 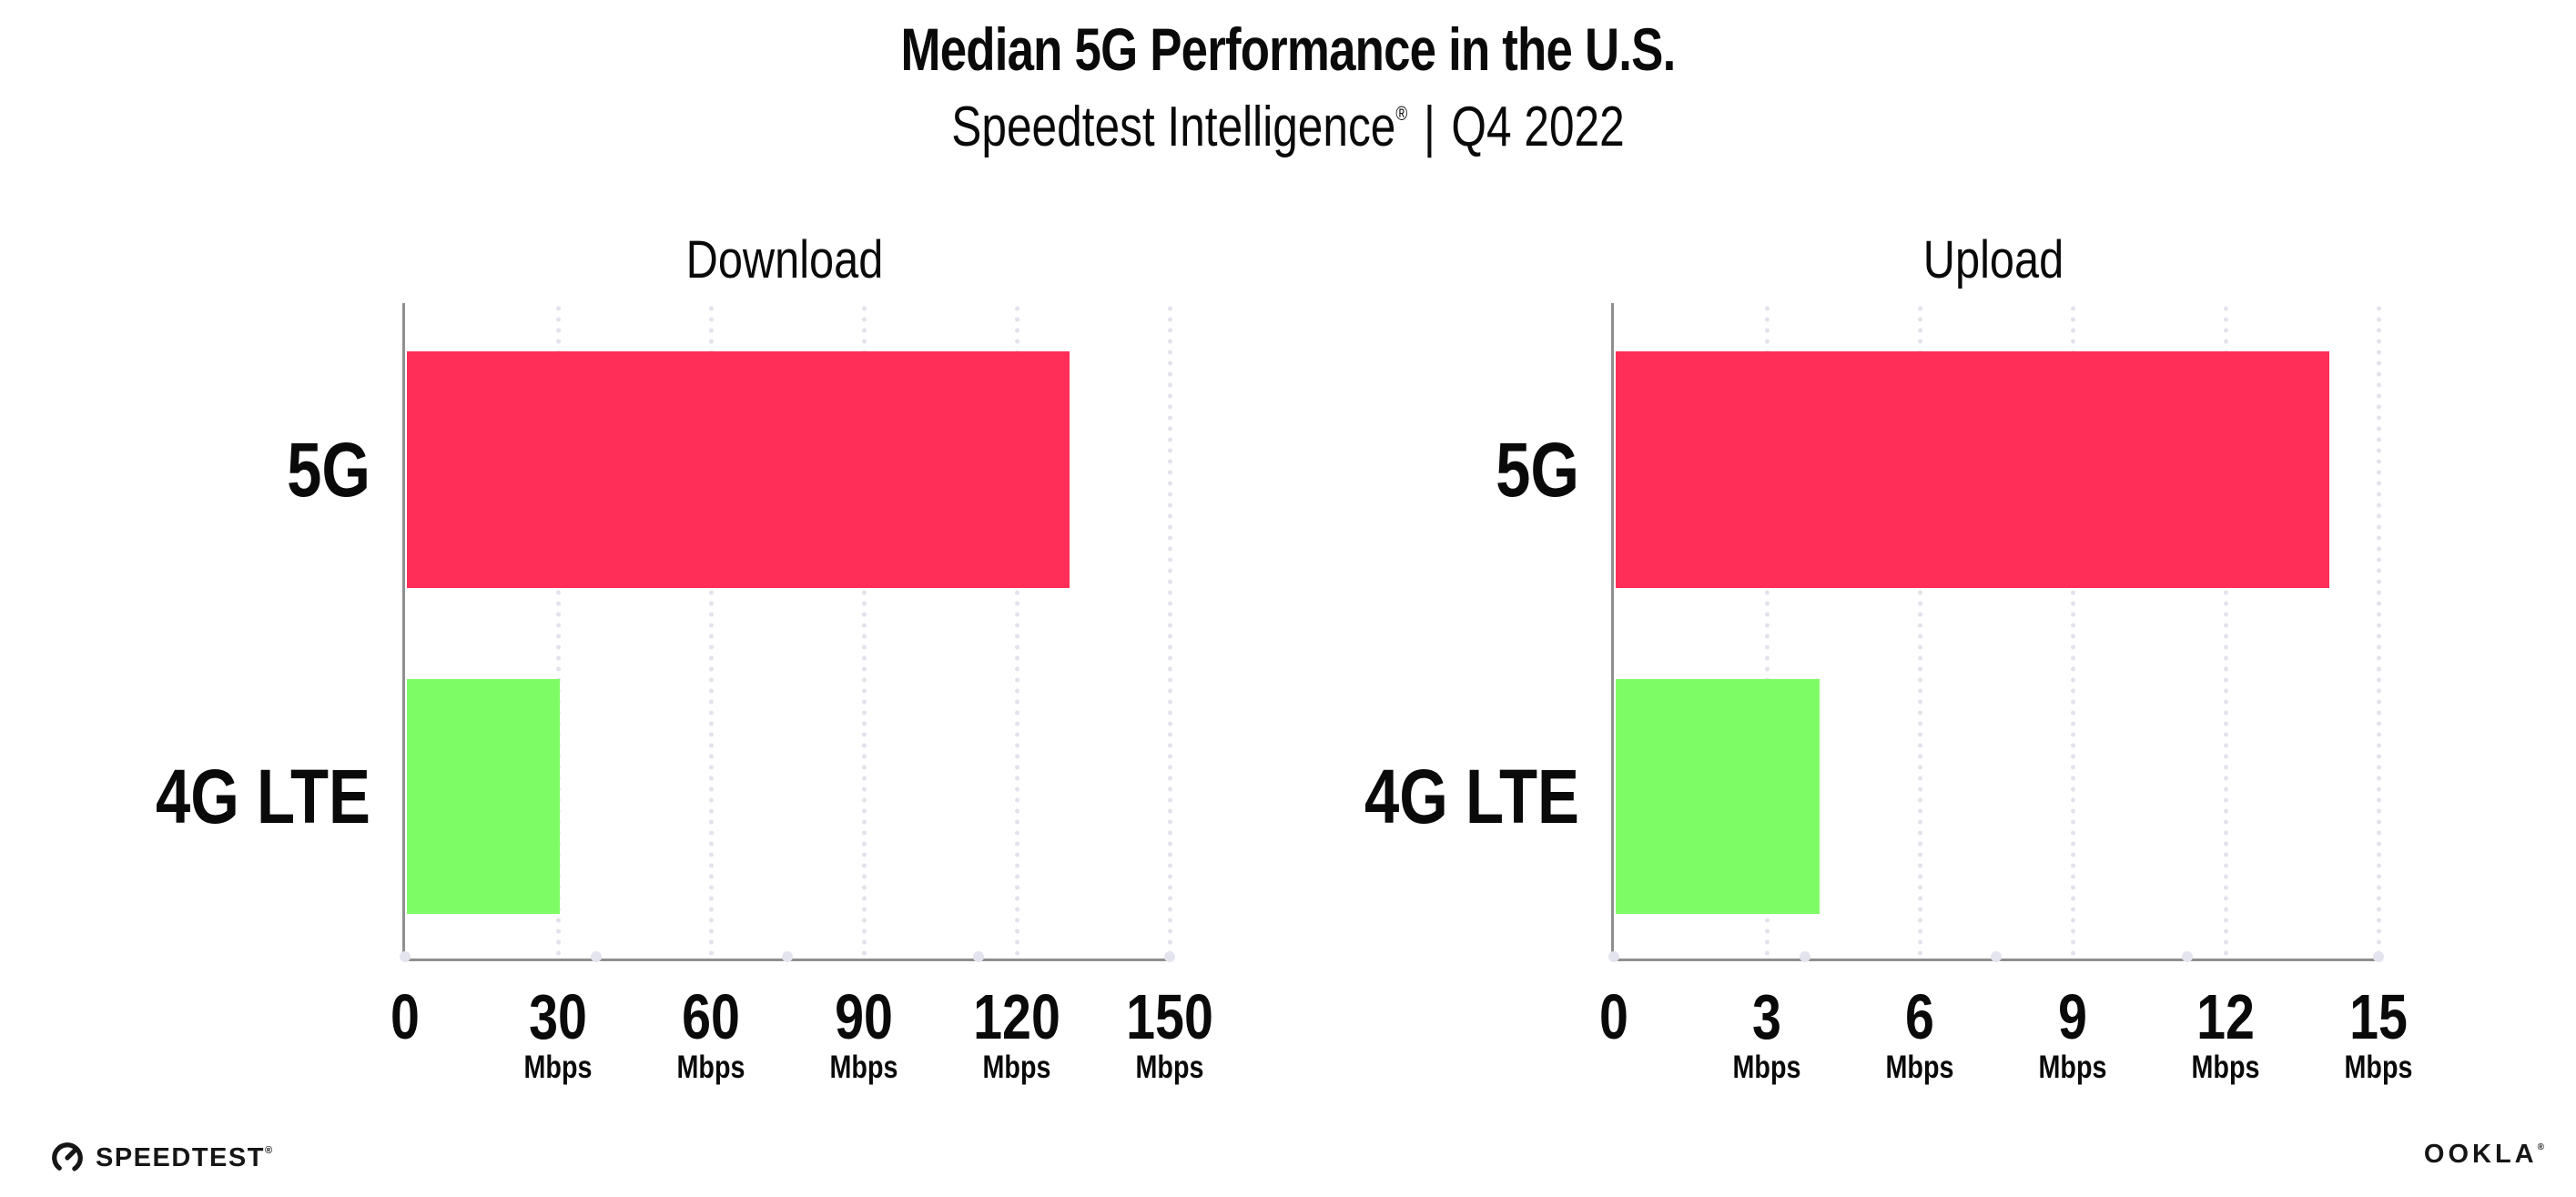 I want to click on x-tick-6: 6, so click(x=1919, y=1017).